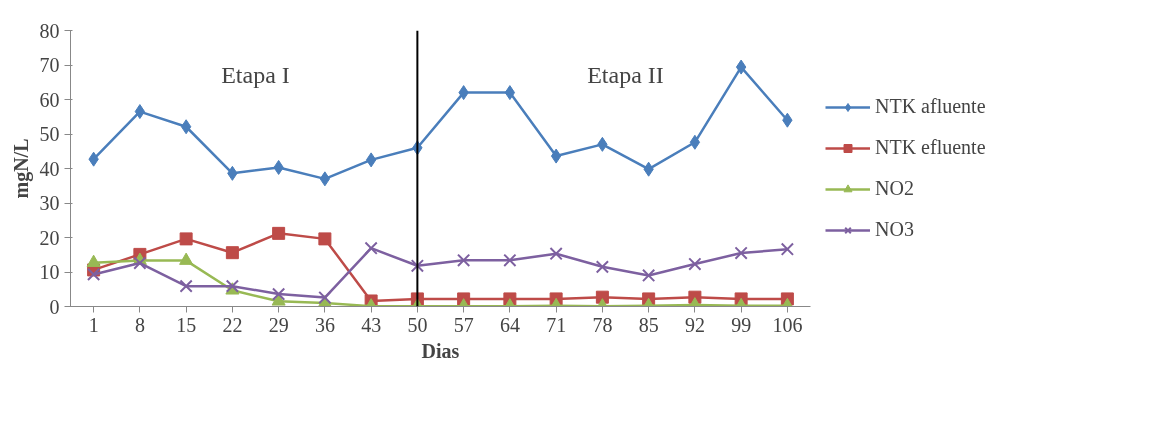 The height and width of the screenshot is (425, 1159). Describe the element at coordinates (894, 229) in the screenshot. I see `legend-label: NO3` at that location.